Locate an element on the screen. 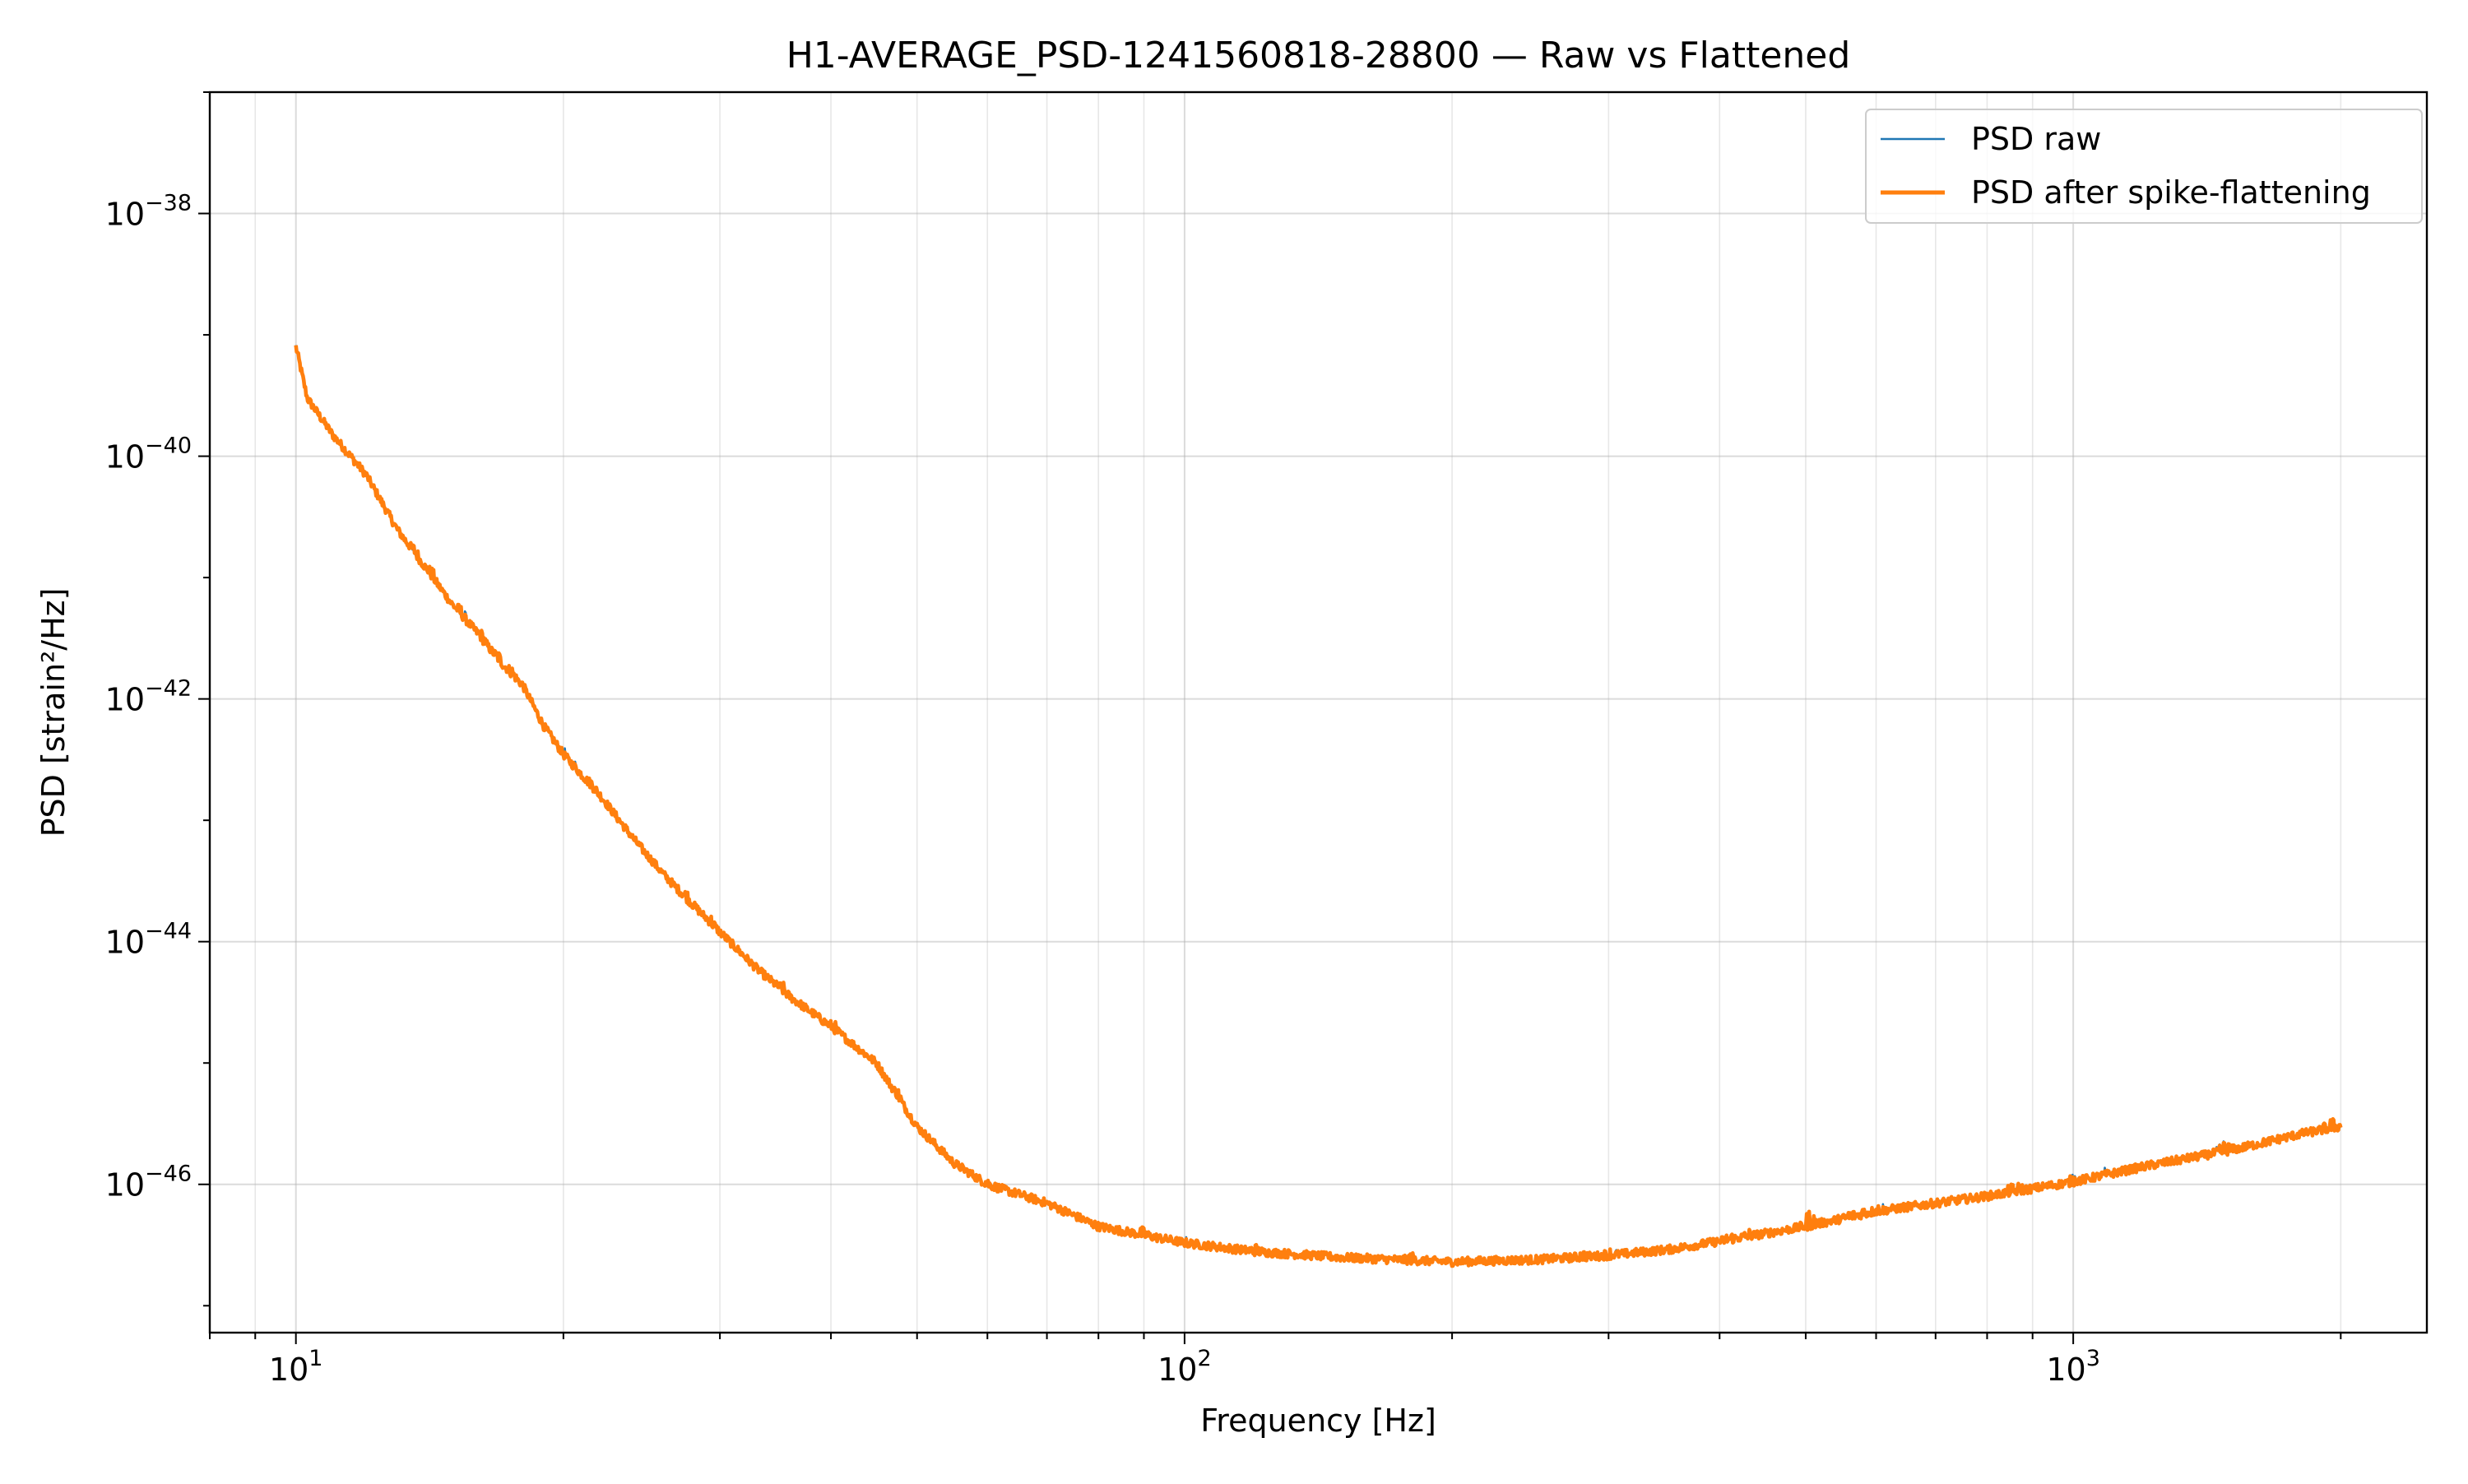 The image size is (2468, 1484). legend-label-raw: PSD raw is located at coordinates (2036, 139).